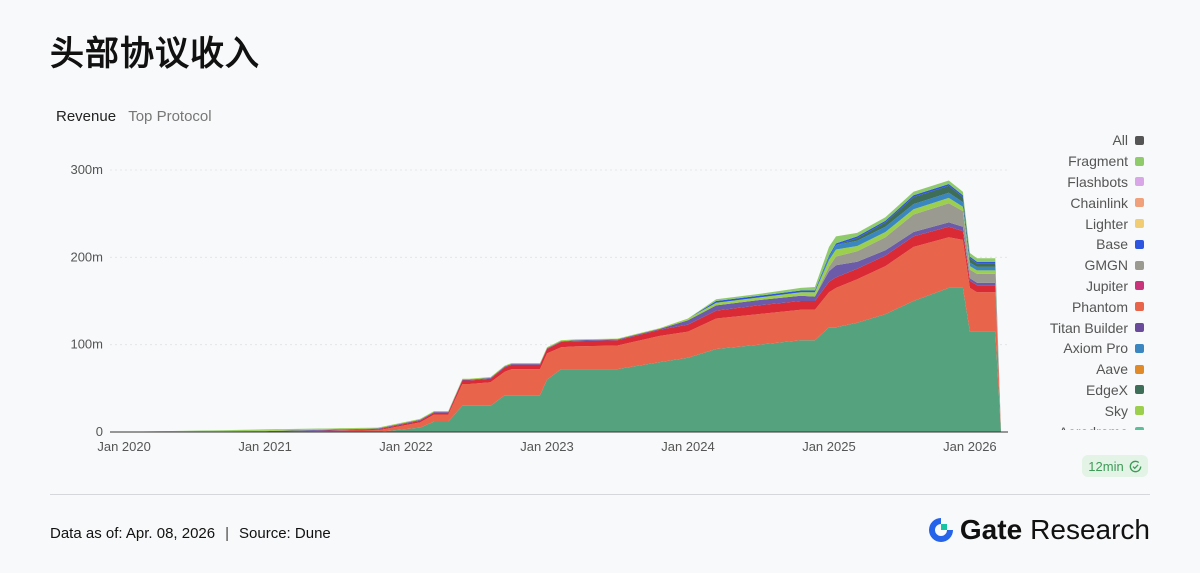 Image resolution: width=1200 pixels, height=573 pixels. What do you see at coordinates (1098, 161) in the screenshot?
I see `legend-label: Fragment` at bounding box center [1098, 161].